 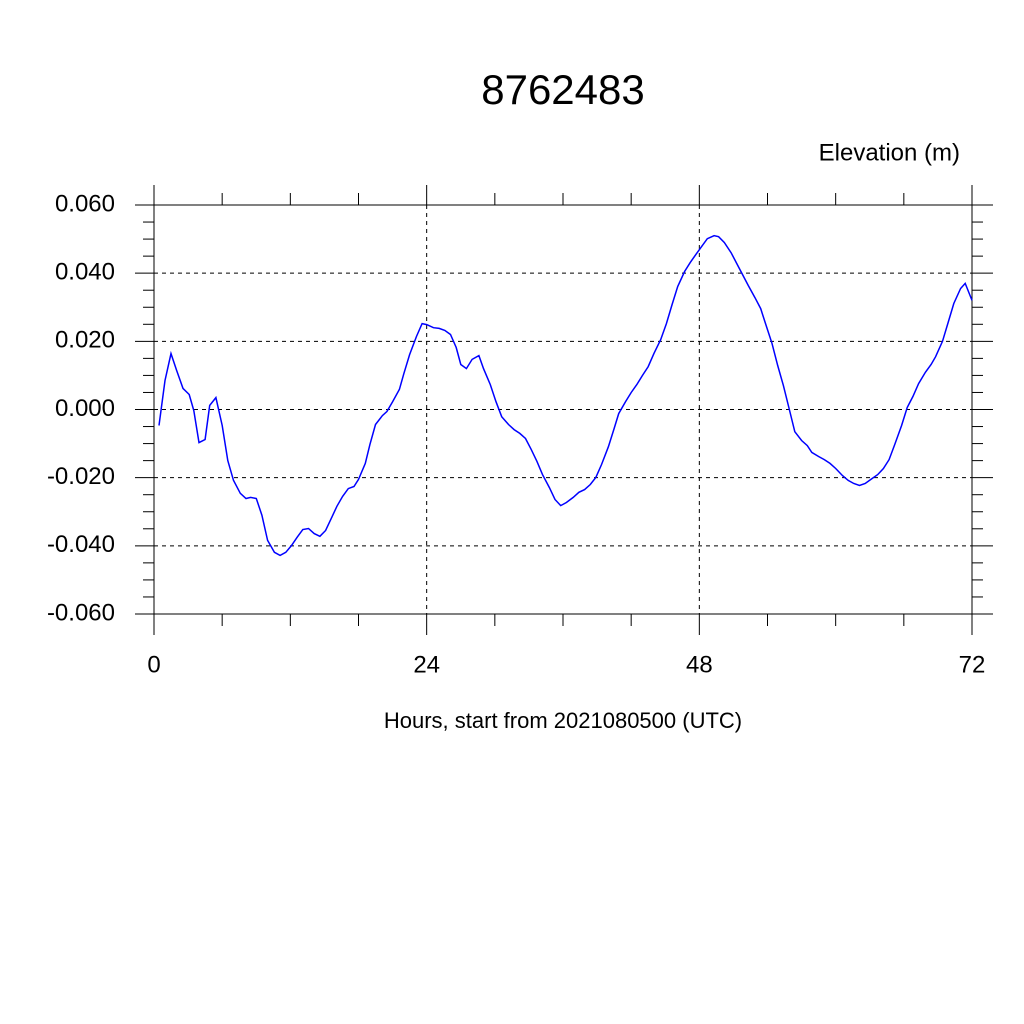 I want to click on chart-title: 8762483, so click(x=563, y=89).